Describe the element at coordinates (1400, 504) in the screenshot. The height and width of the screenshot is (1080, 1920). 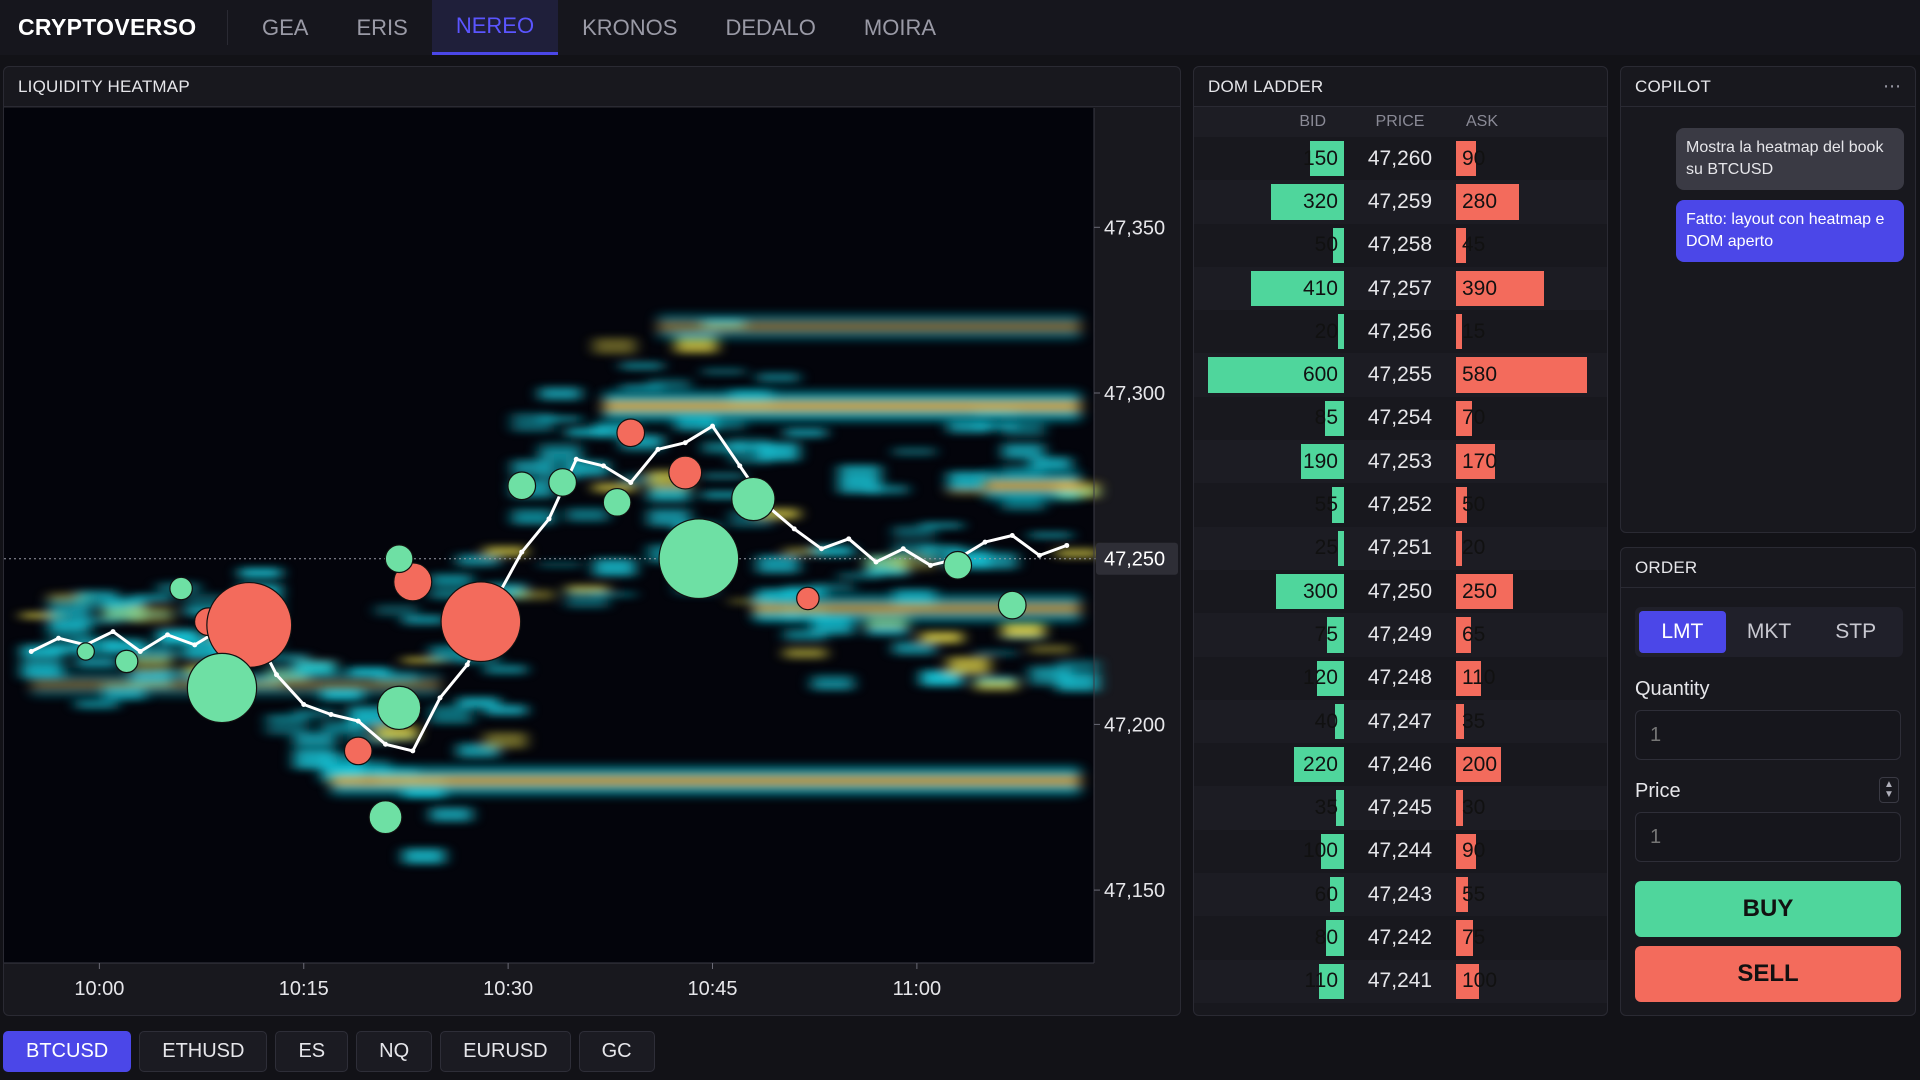
I see `dom-row: 55 47,252 50` at that location.